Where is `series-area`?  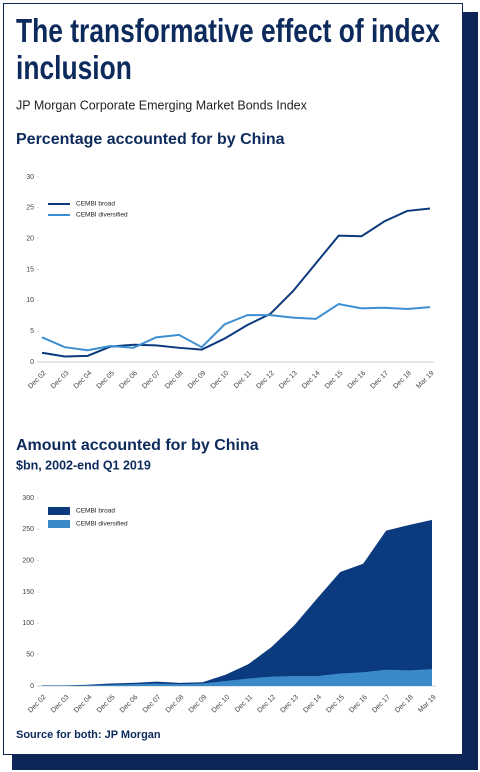 series-area is located at coordinates (237, 677).